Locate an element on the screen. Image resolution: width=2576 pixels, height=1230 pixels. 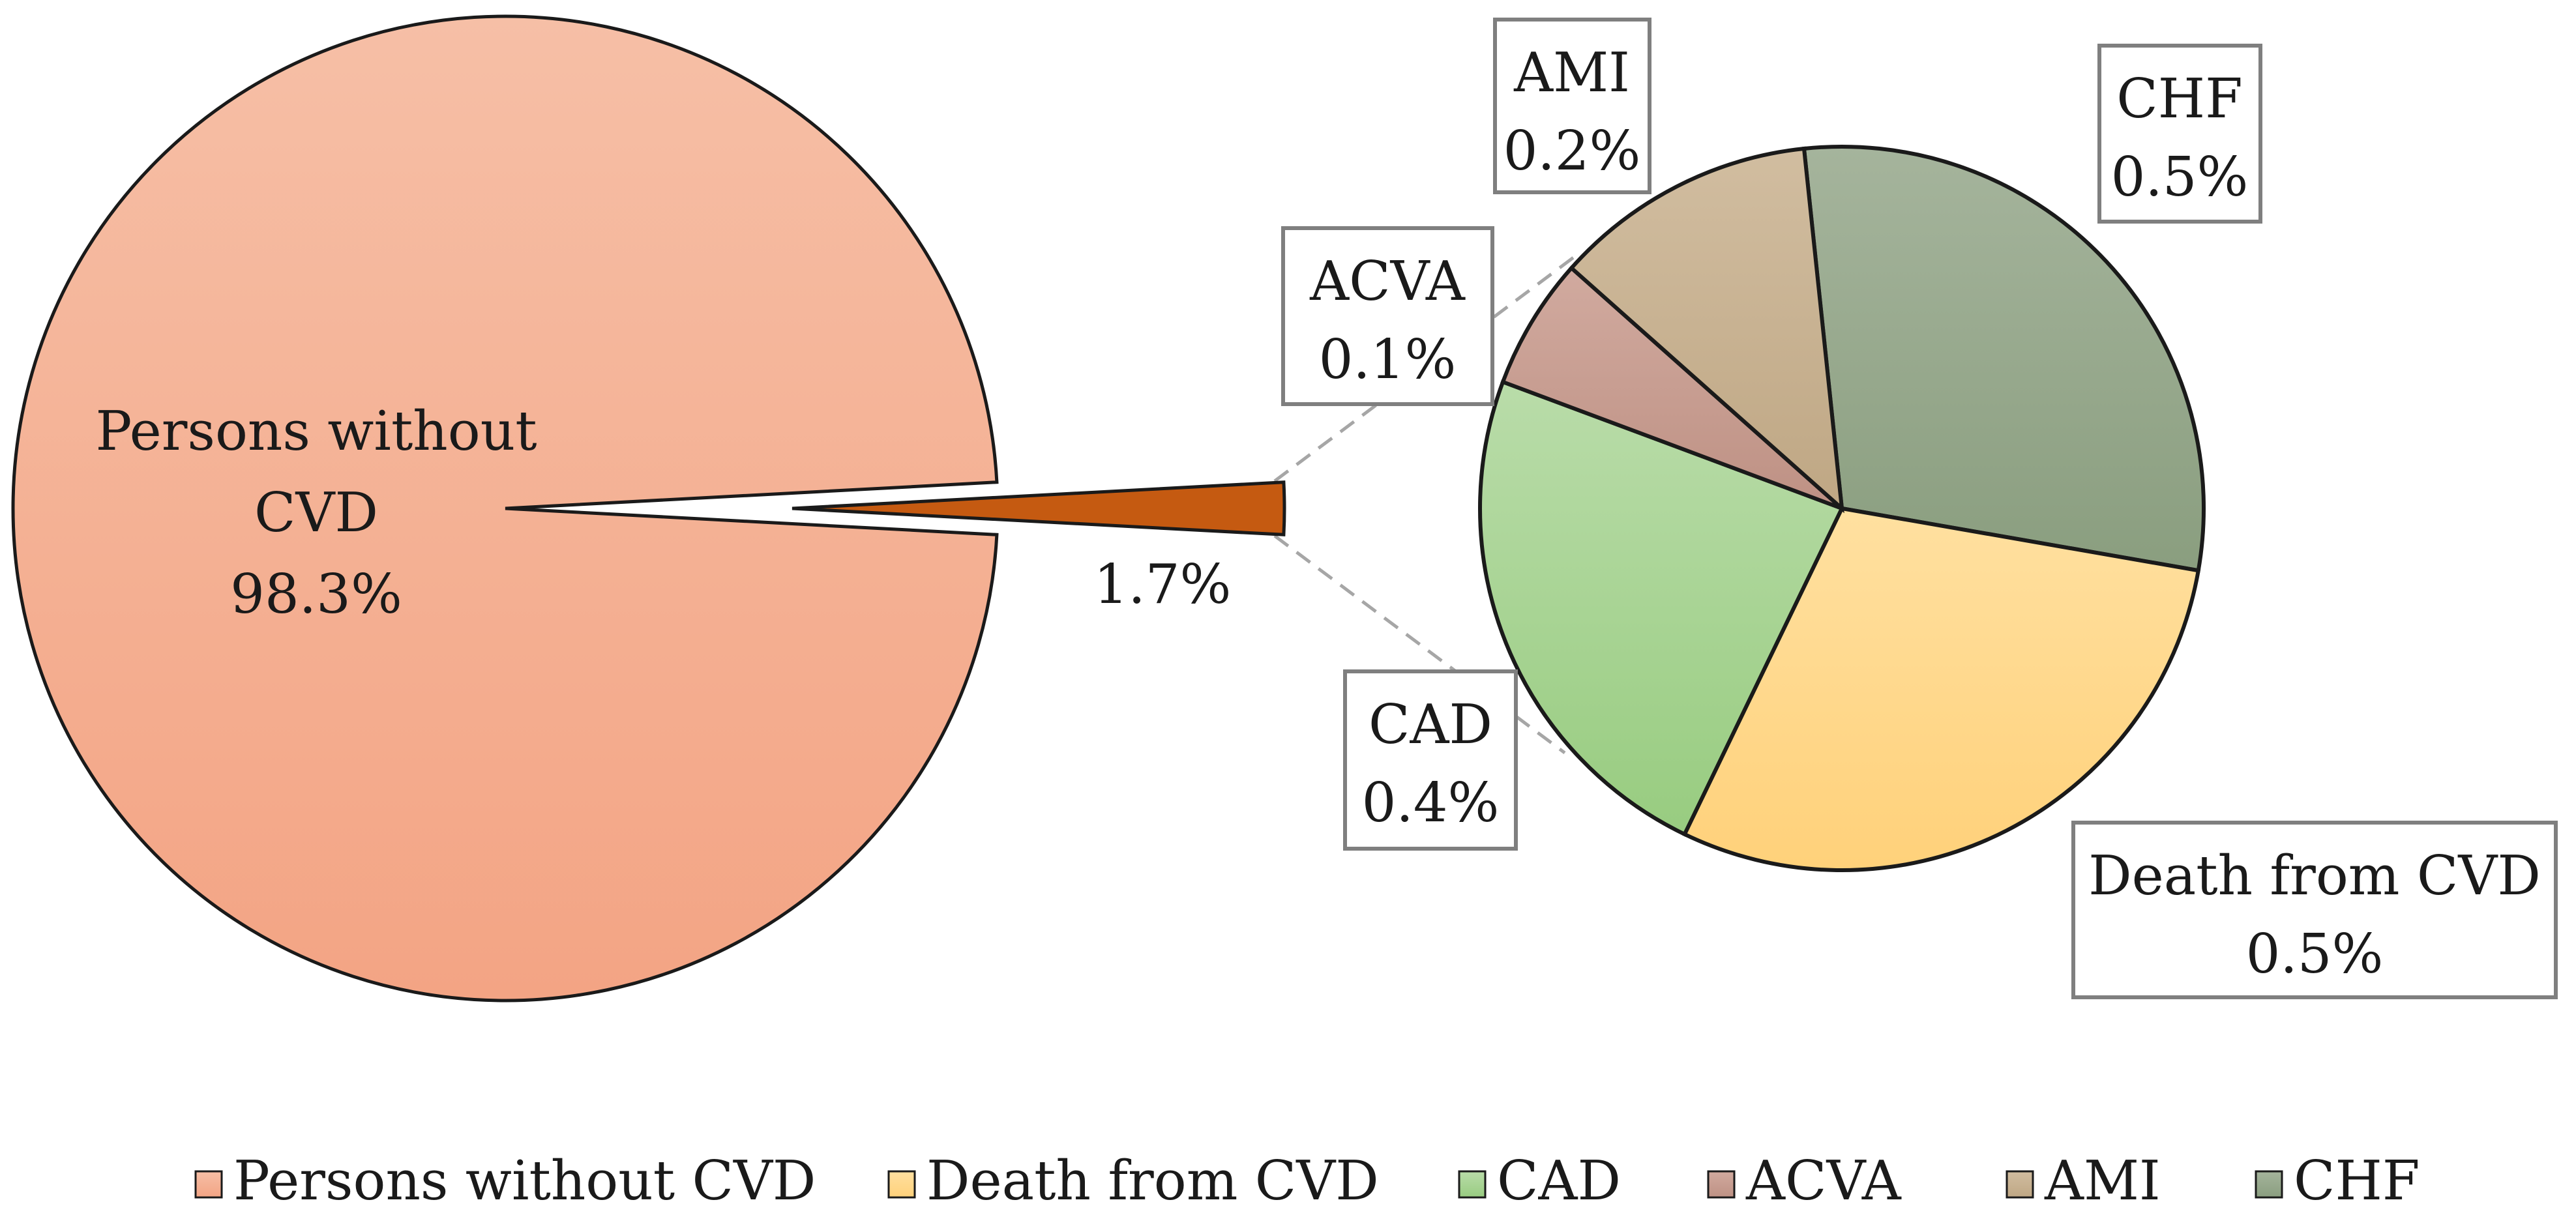
legend-item-acva: ACVA is located at coordinates (1804, 1180).